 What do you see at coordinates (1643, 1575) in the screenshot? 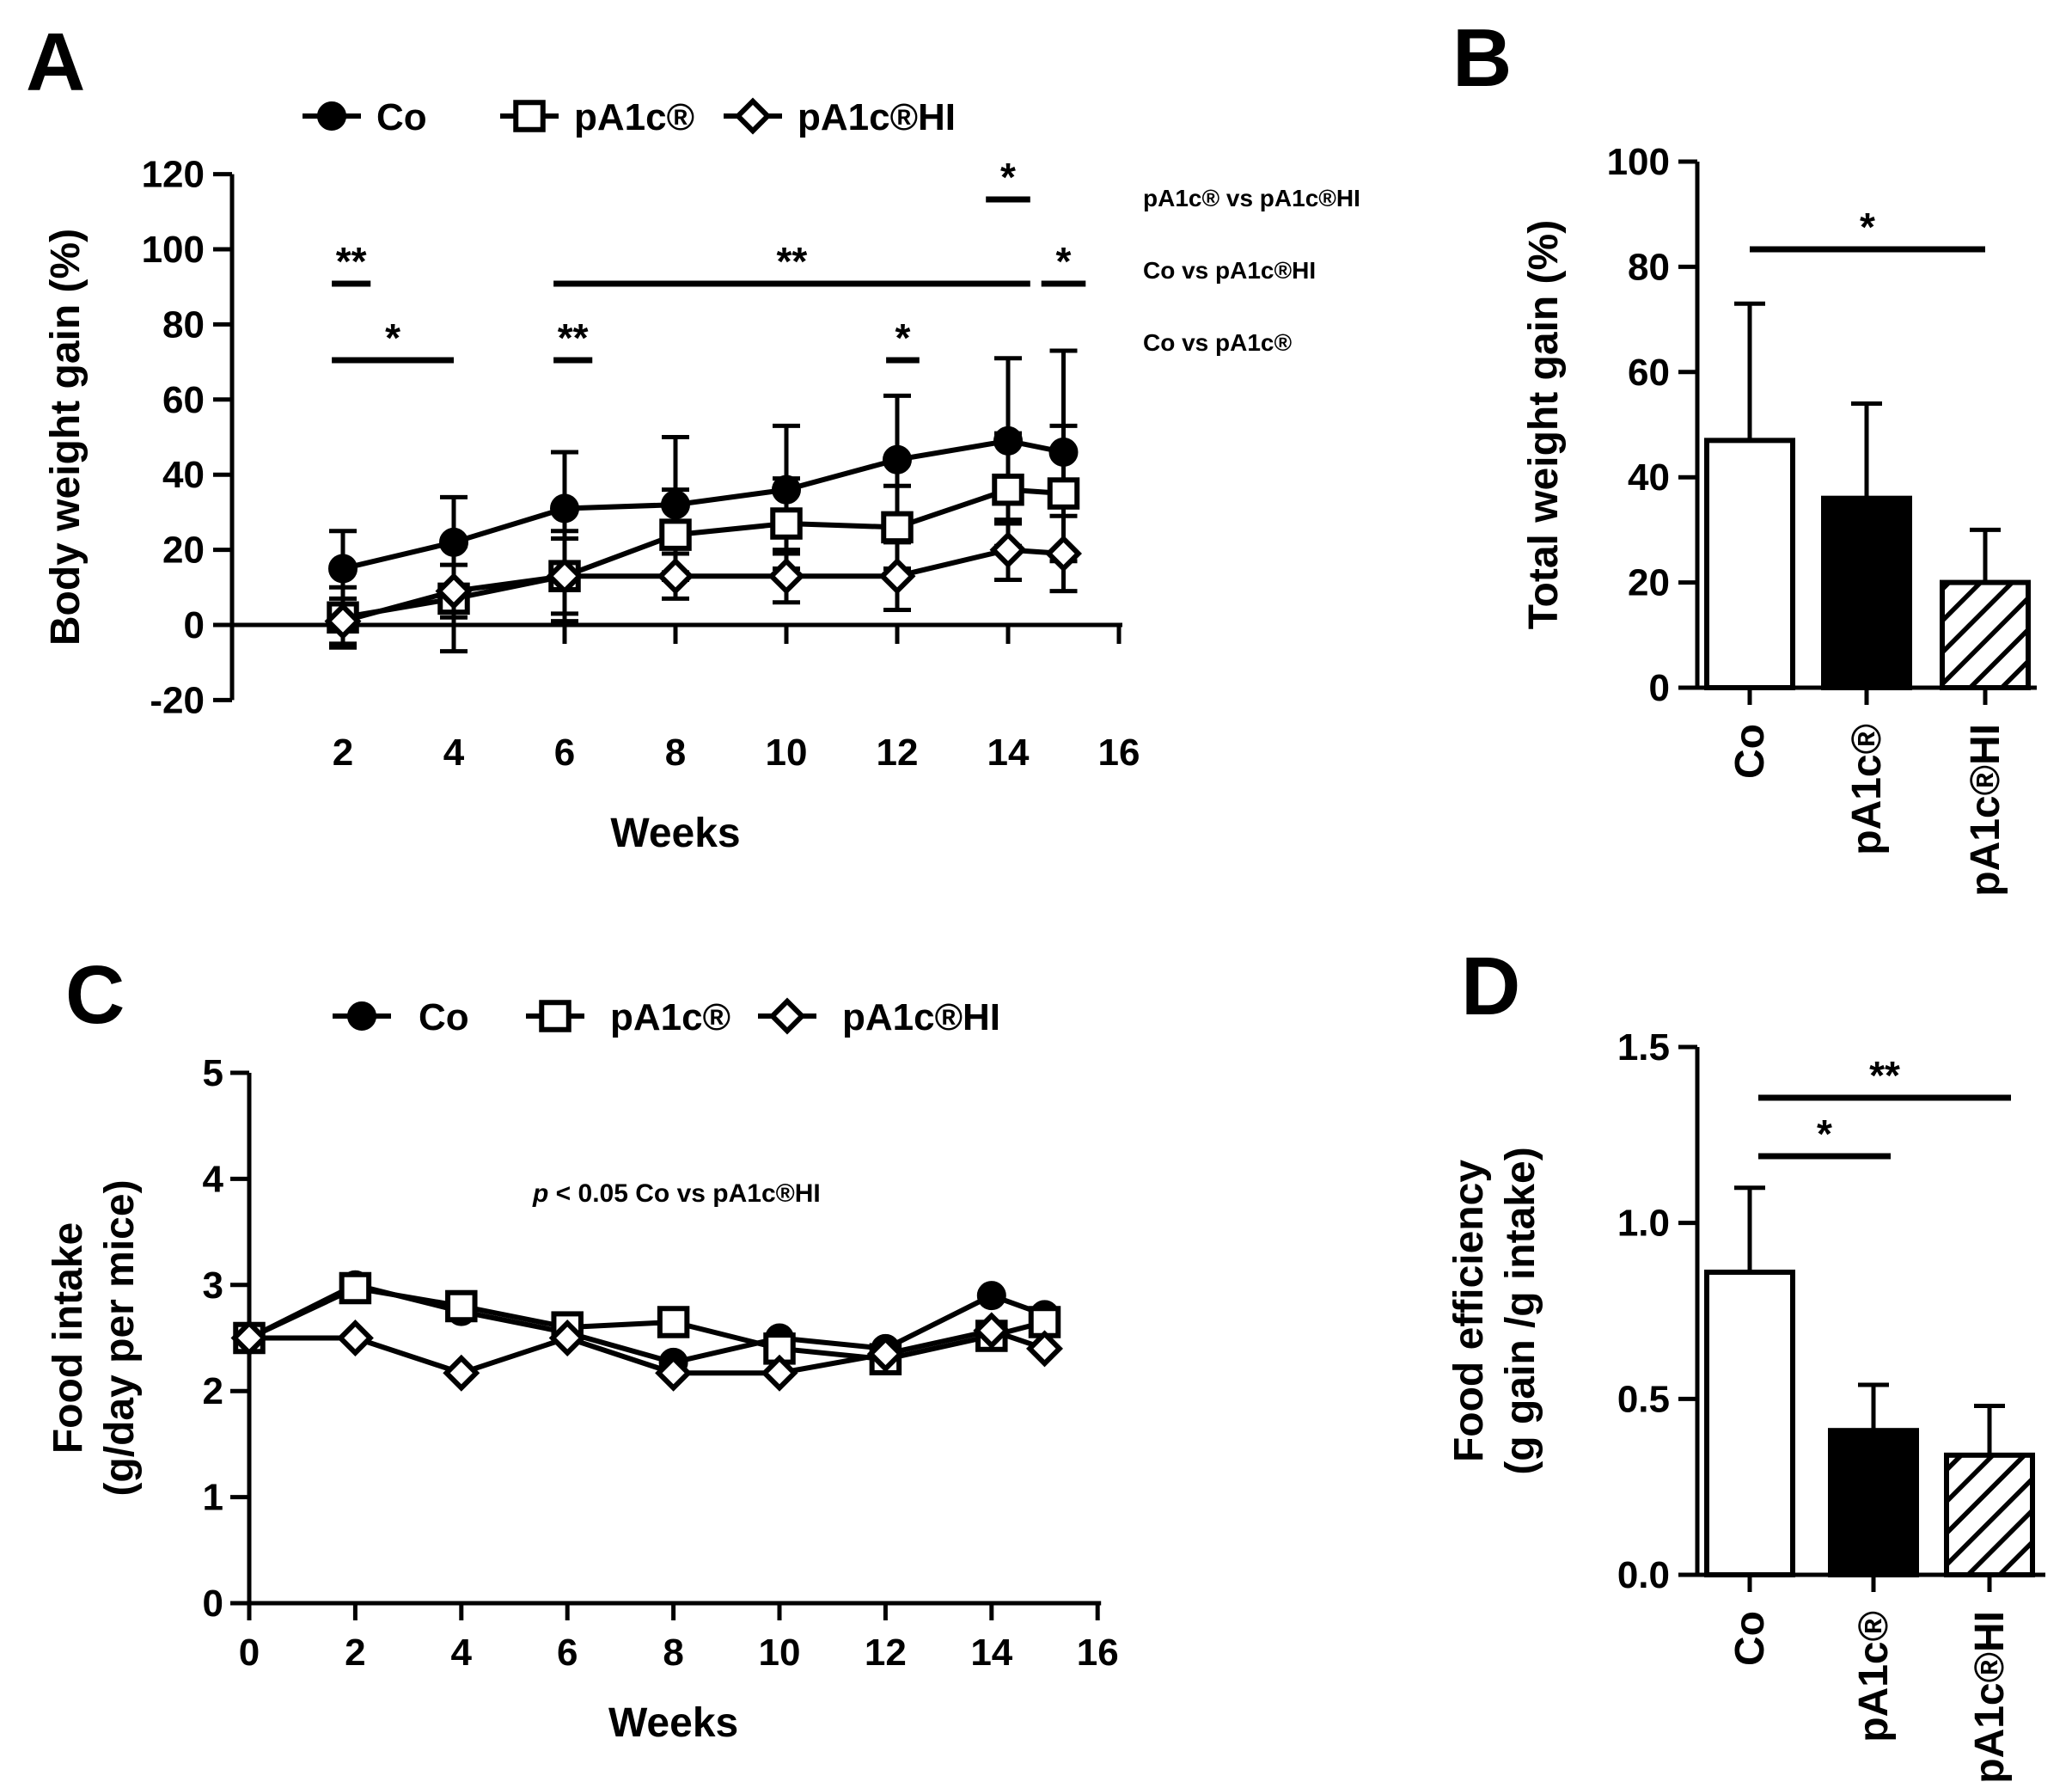
I see `y-tick-label-d: 0.0` at bounding box center [1643, 1575].